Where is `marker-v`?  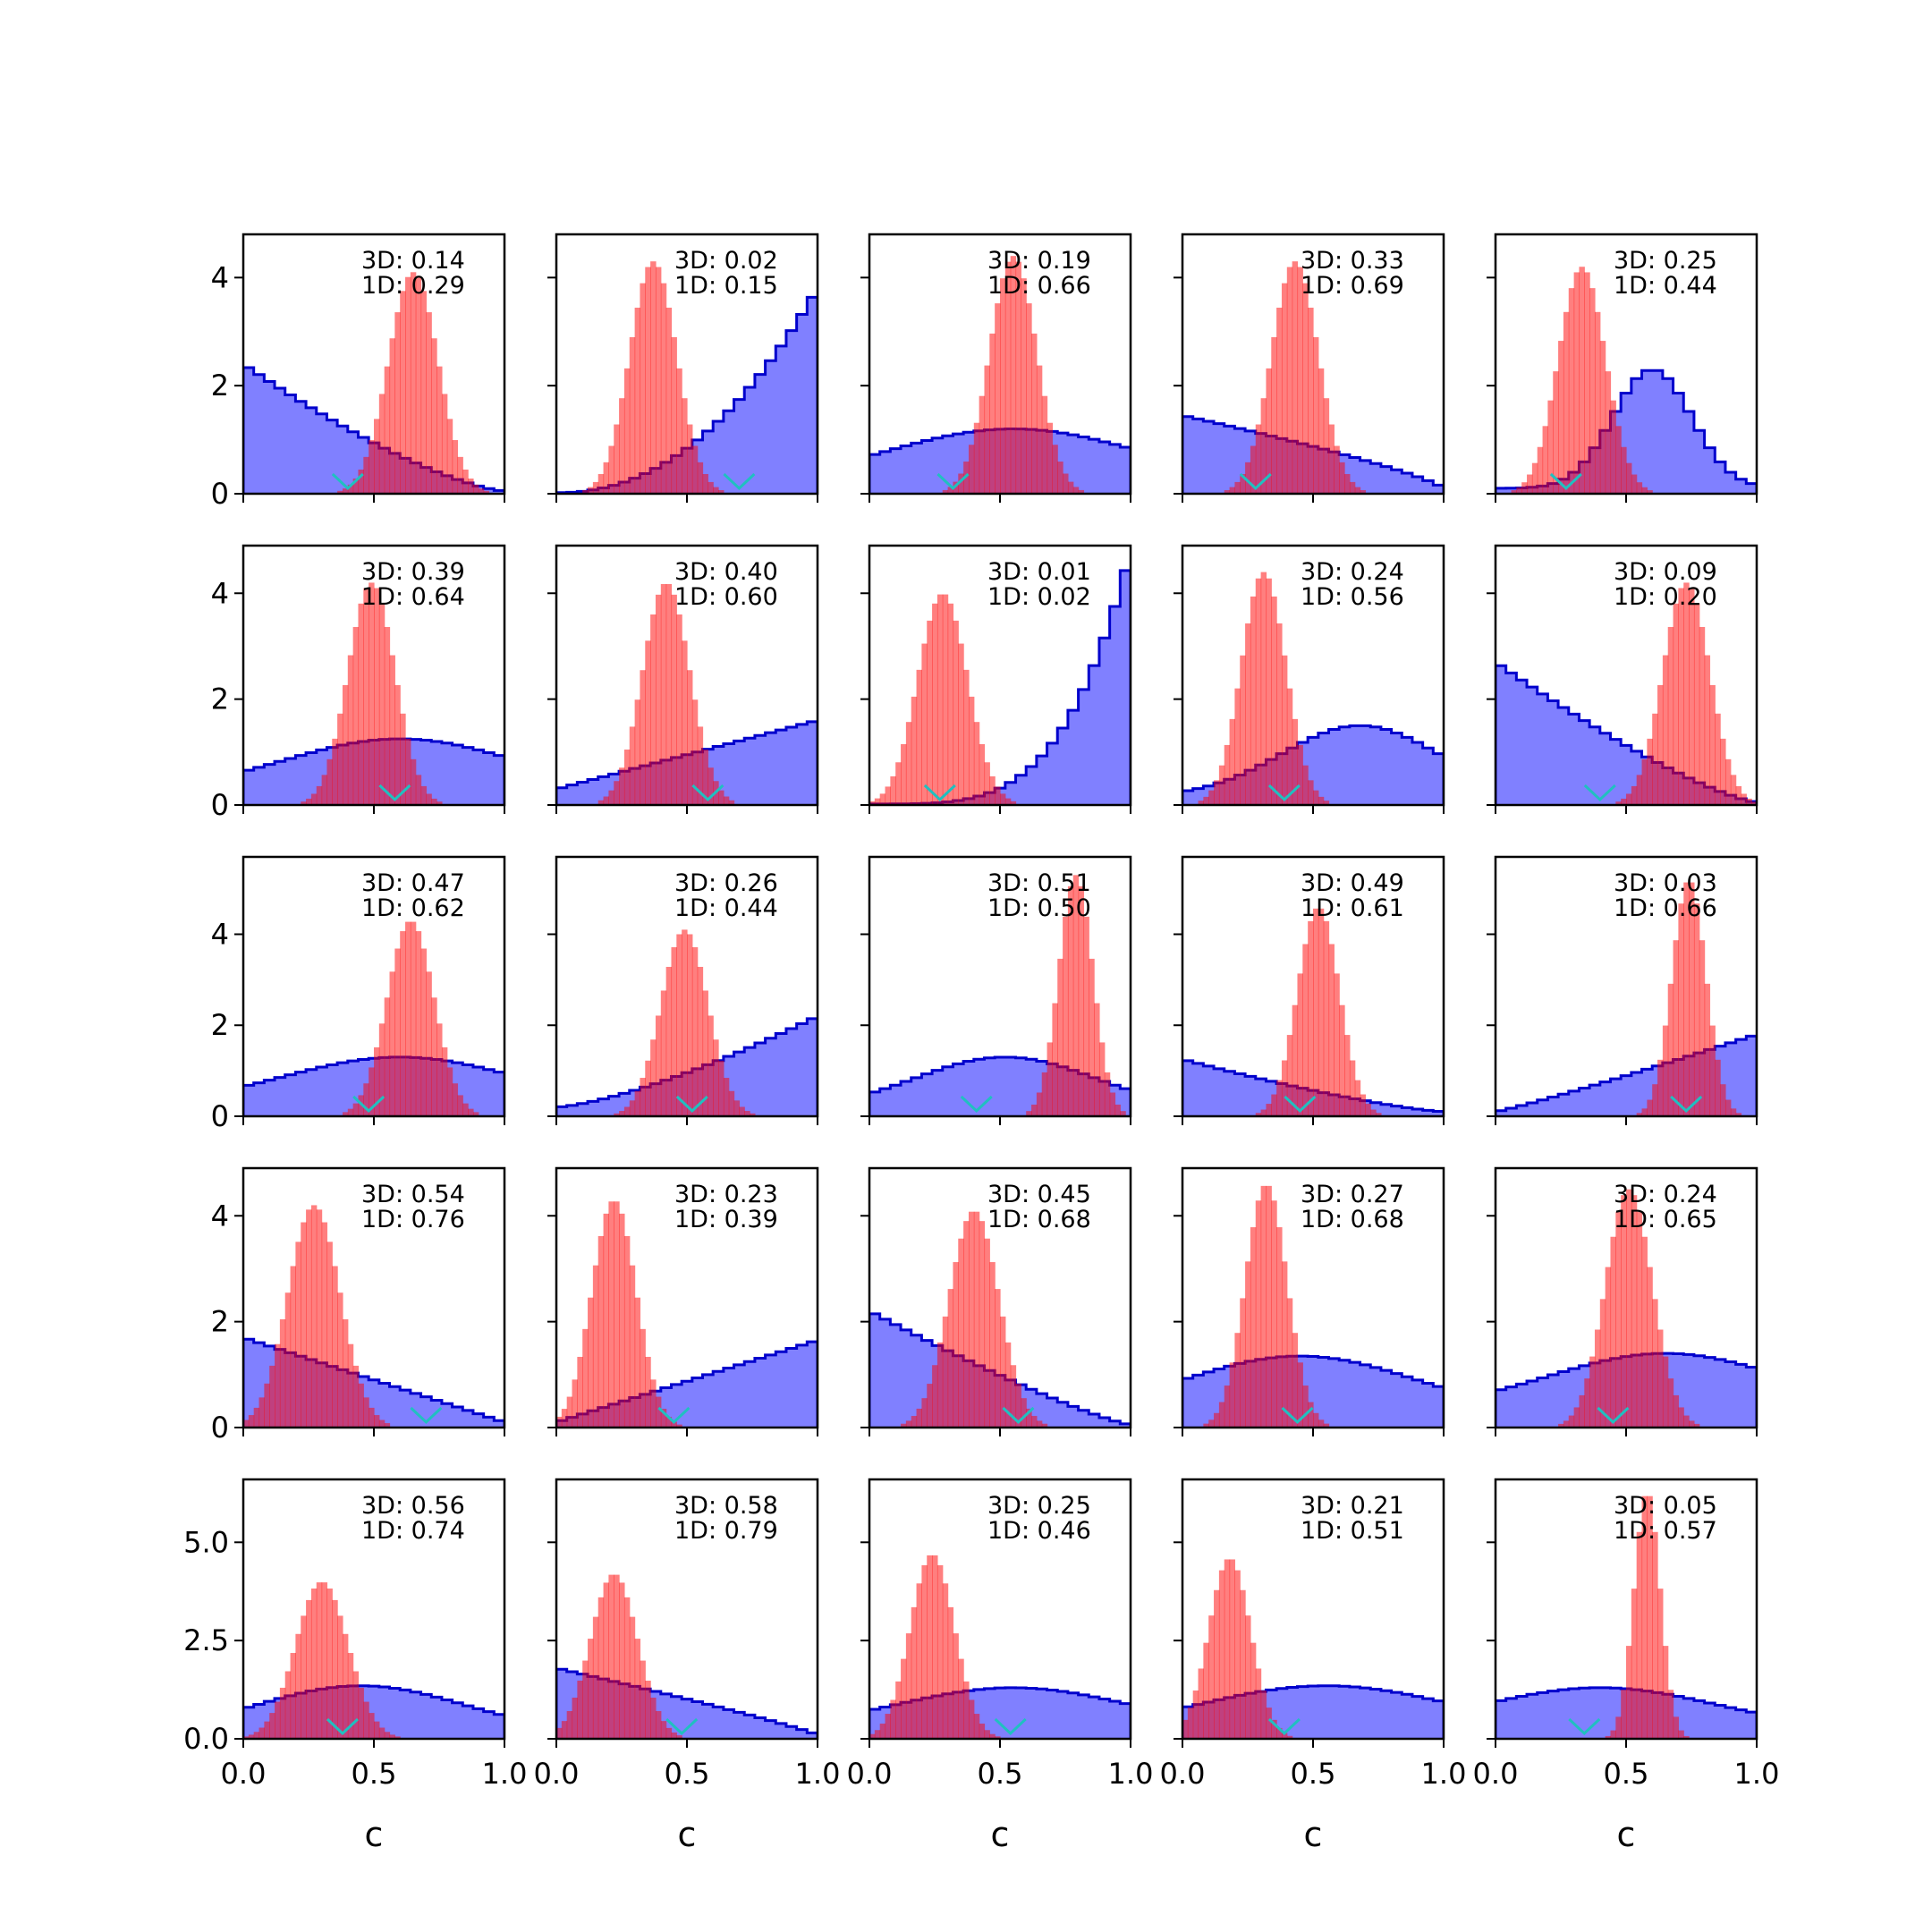 marker-v is located at coordinates (1018, 1415).